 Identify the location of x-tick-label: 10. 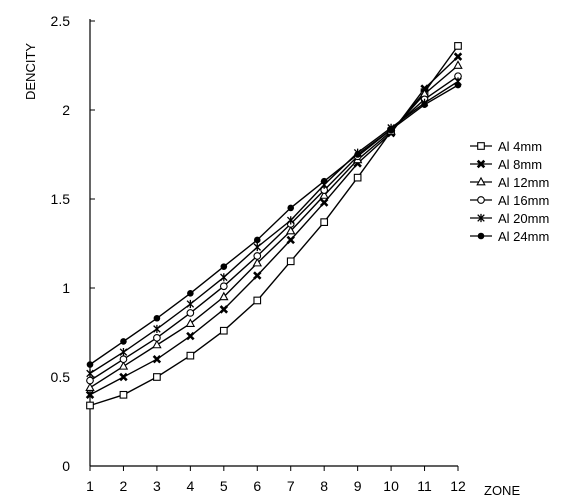
(391, 486).